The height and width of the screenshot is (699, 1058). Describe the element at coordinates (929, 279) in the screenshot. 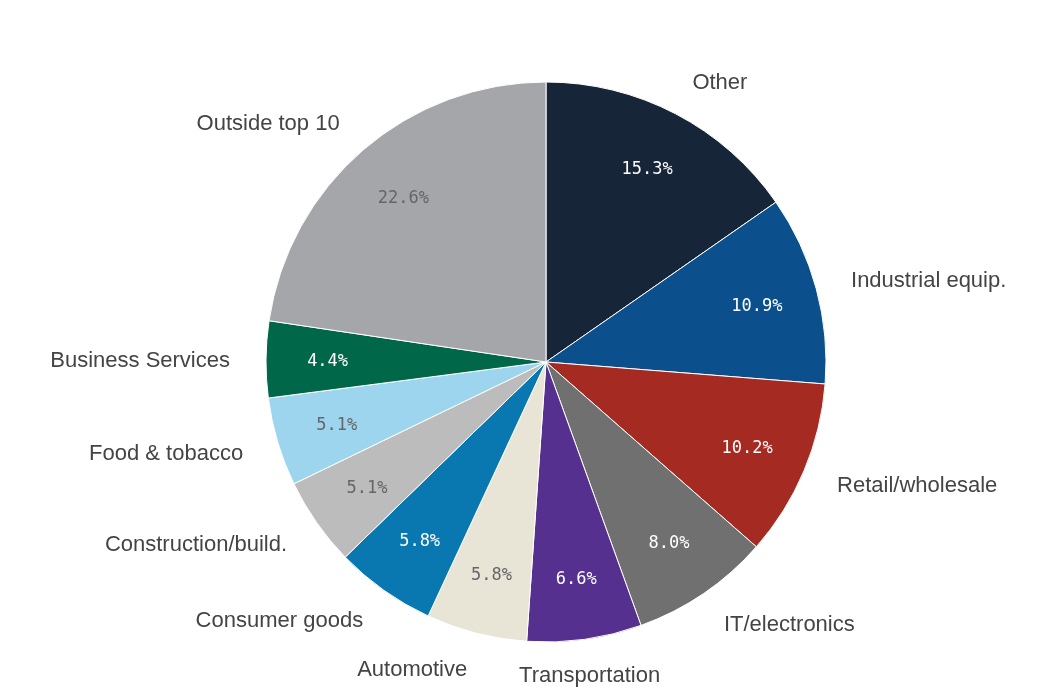

I see `slice-label: Industrial equip.` at that location.